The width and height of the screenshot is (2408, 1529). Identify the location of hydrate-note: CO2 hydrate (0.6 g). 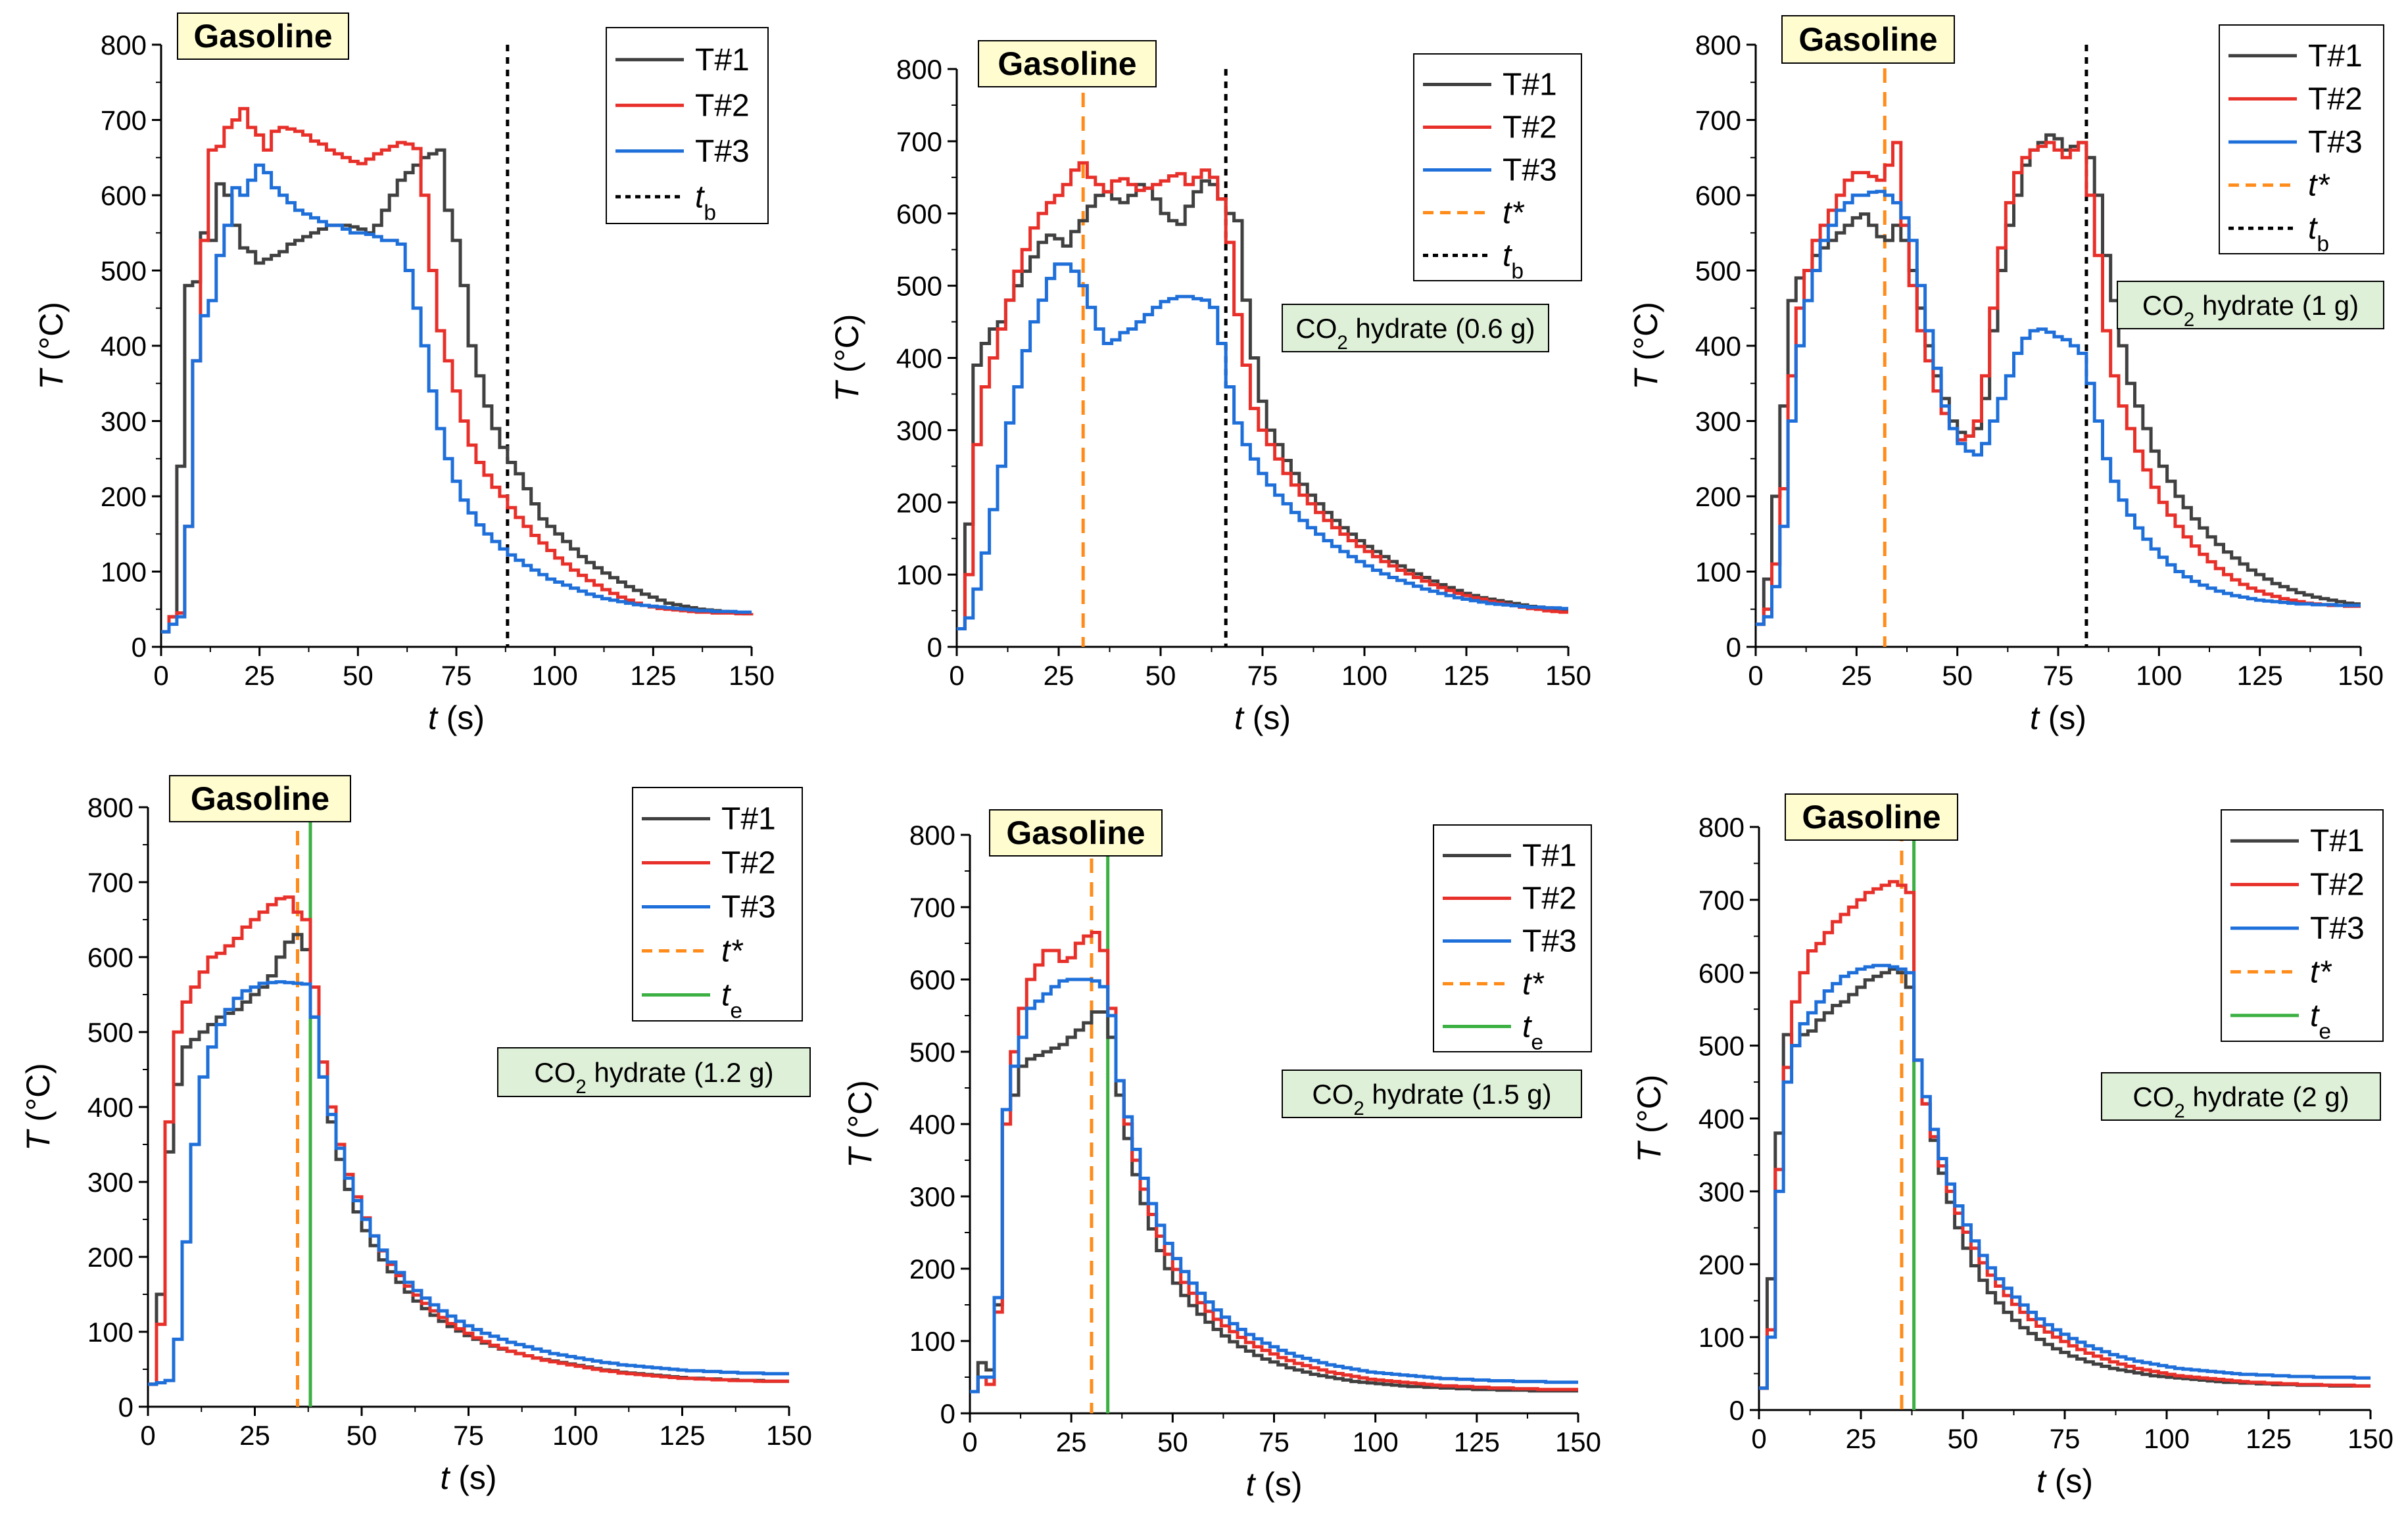
(1415, 333).